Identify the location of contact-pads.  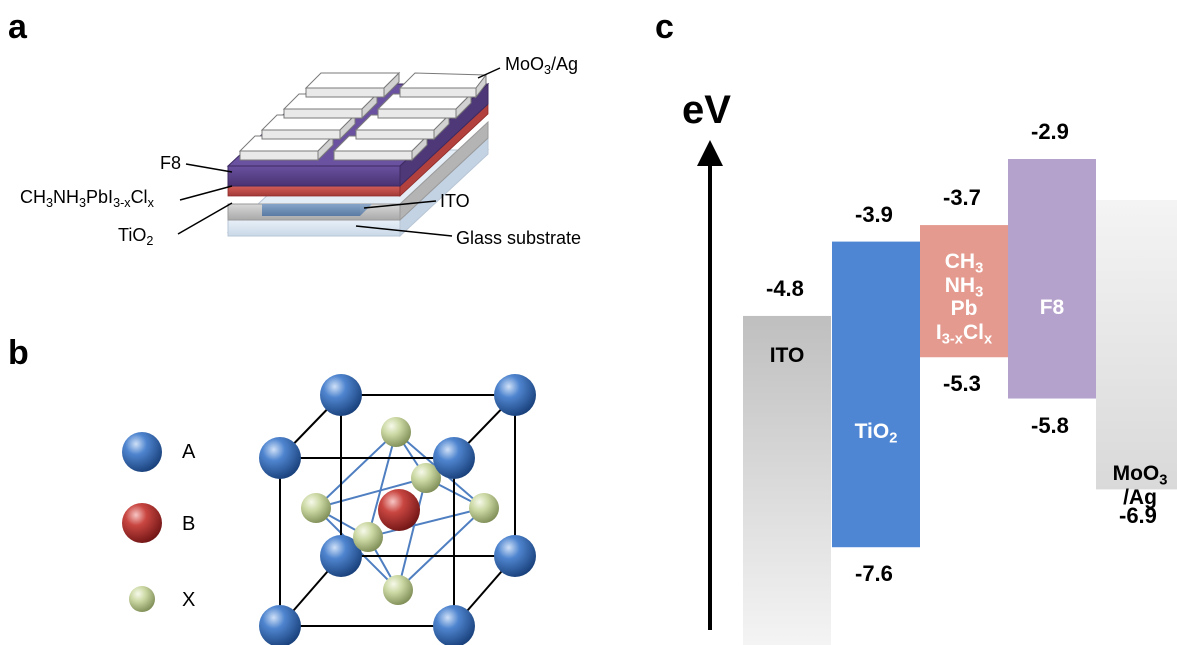
(362, 116).